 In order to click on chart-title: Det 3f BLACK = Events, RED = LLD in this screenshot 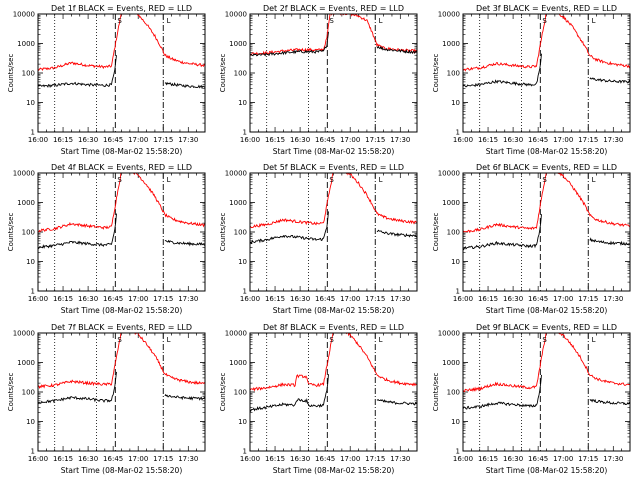, I will do `click(546, 8)`.